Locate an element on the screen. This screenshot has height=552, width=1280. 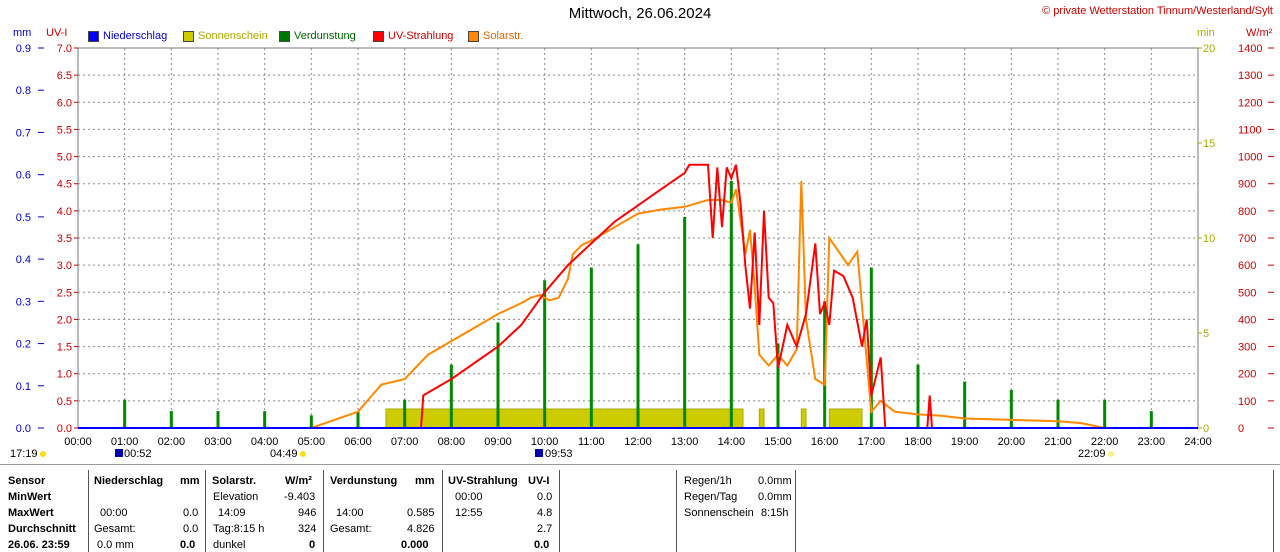
solar-unit: W/m² is located at coordinates (298, 481).